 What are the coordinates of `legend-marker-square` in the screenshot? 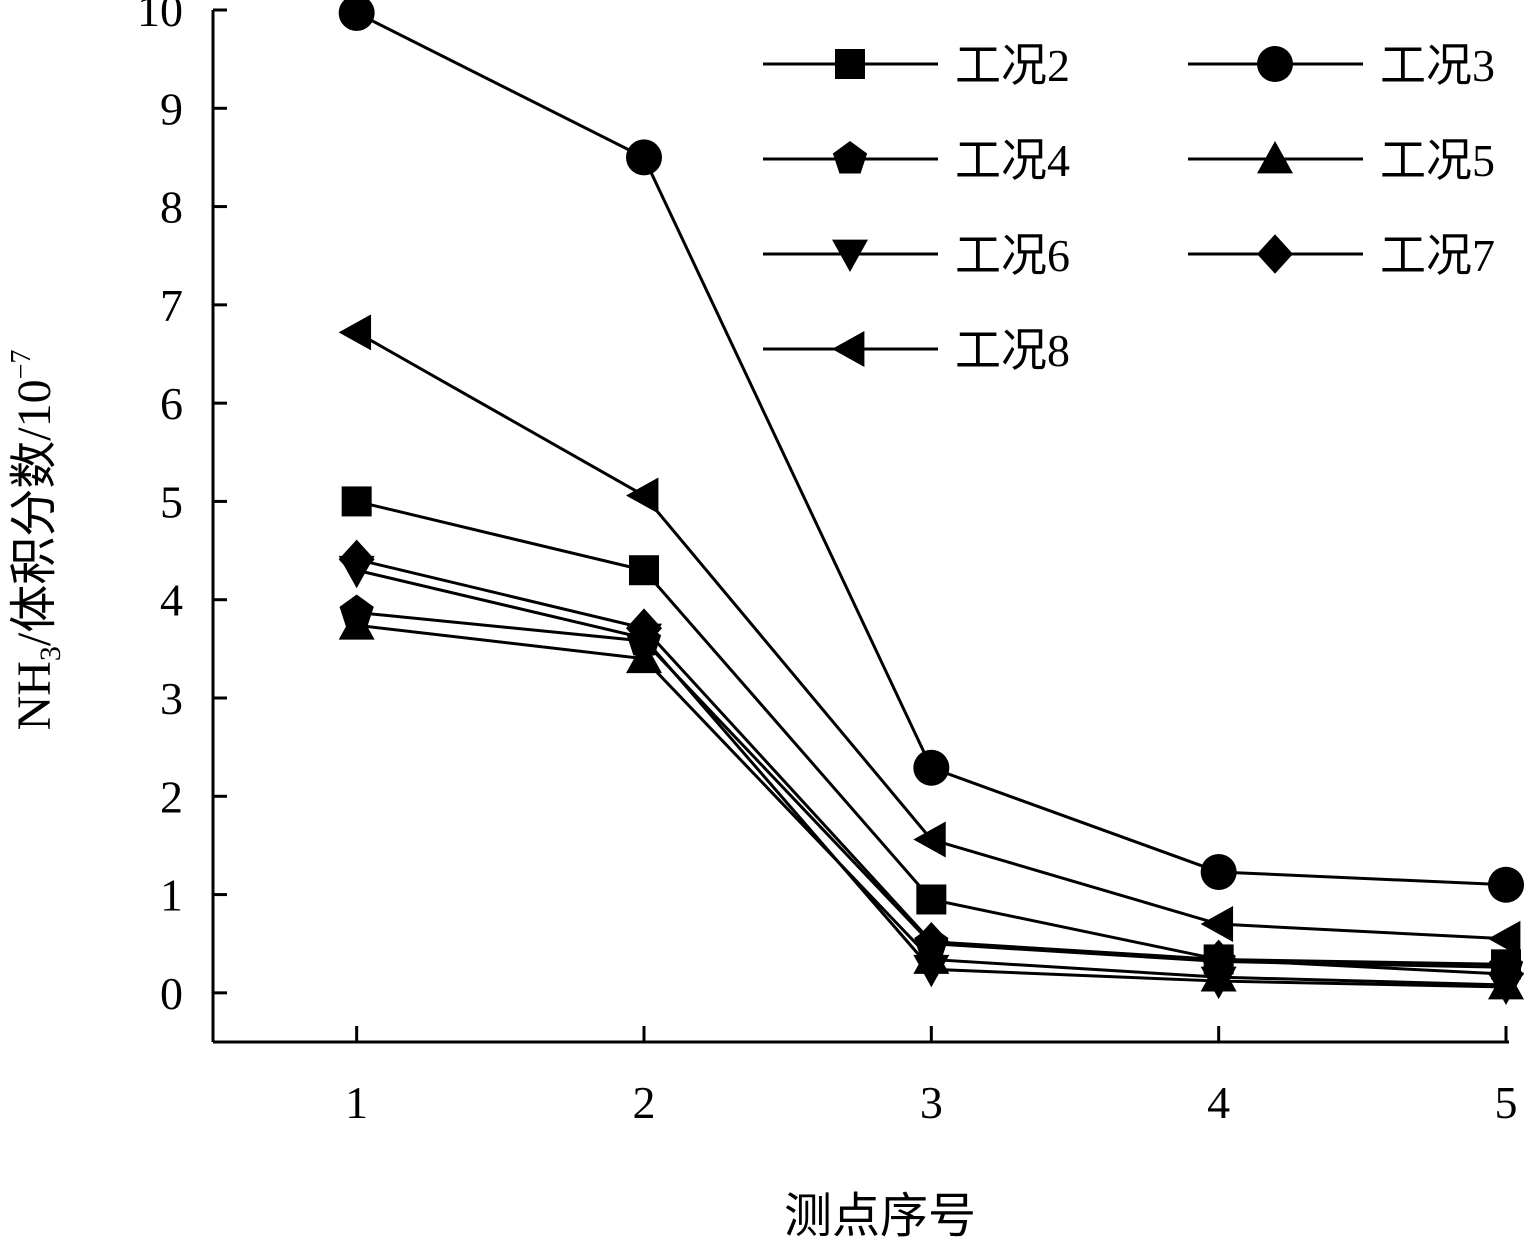 It's located at (850, 64).